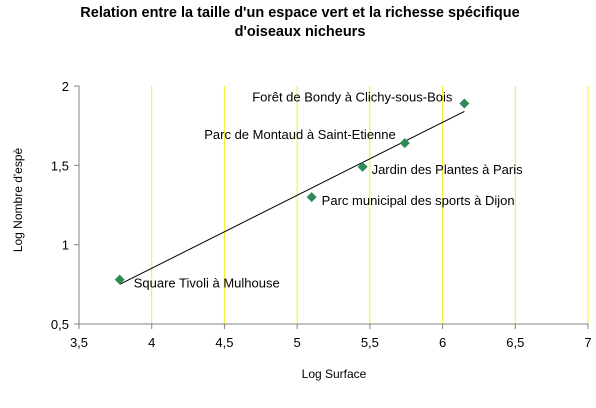  I want to click on data-point-label: Parc de Montaud à Saint-Etienne, so click(300, 134).